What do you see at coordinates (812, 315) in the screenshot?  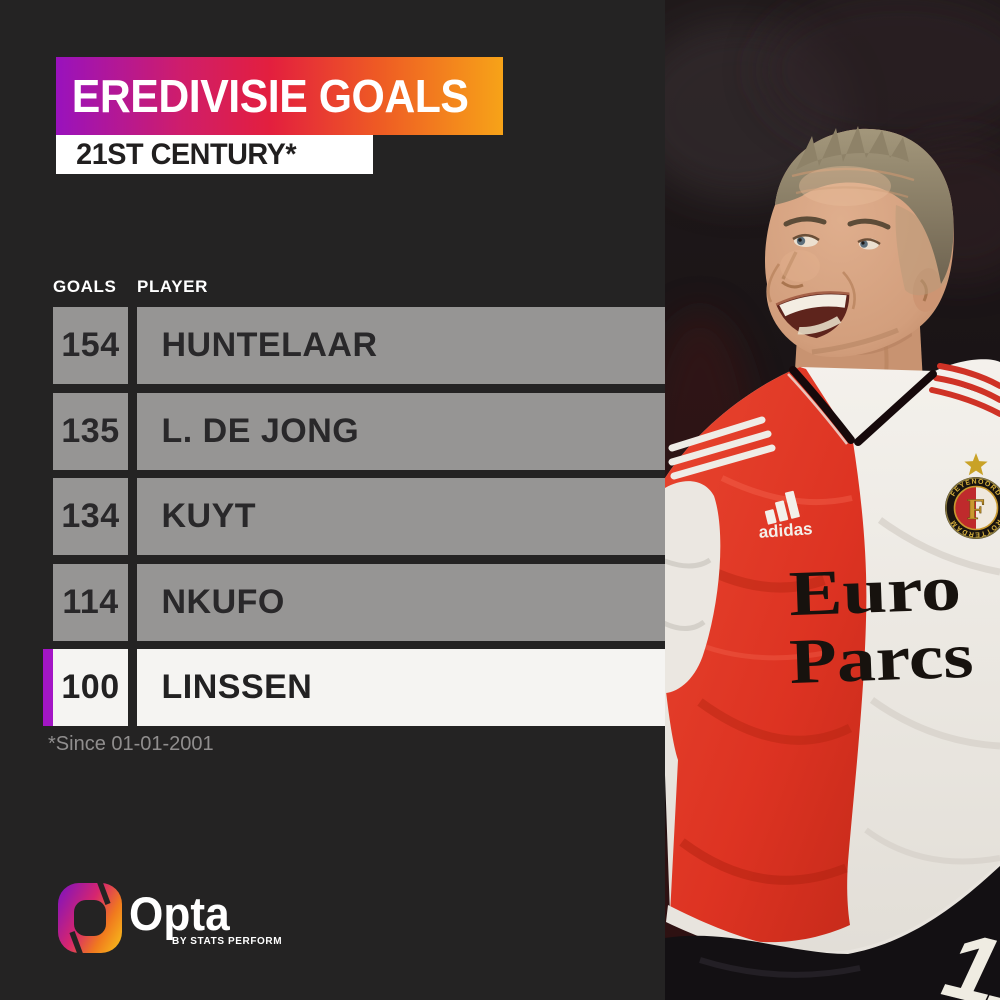 I see `player-smile` at bounding box center [812, 315].